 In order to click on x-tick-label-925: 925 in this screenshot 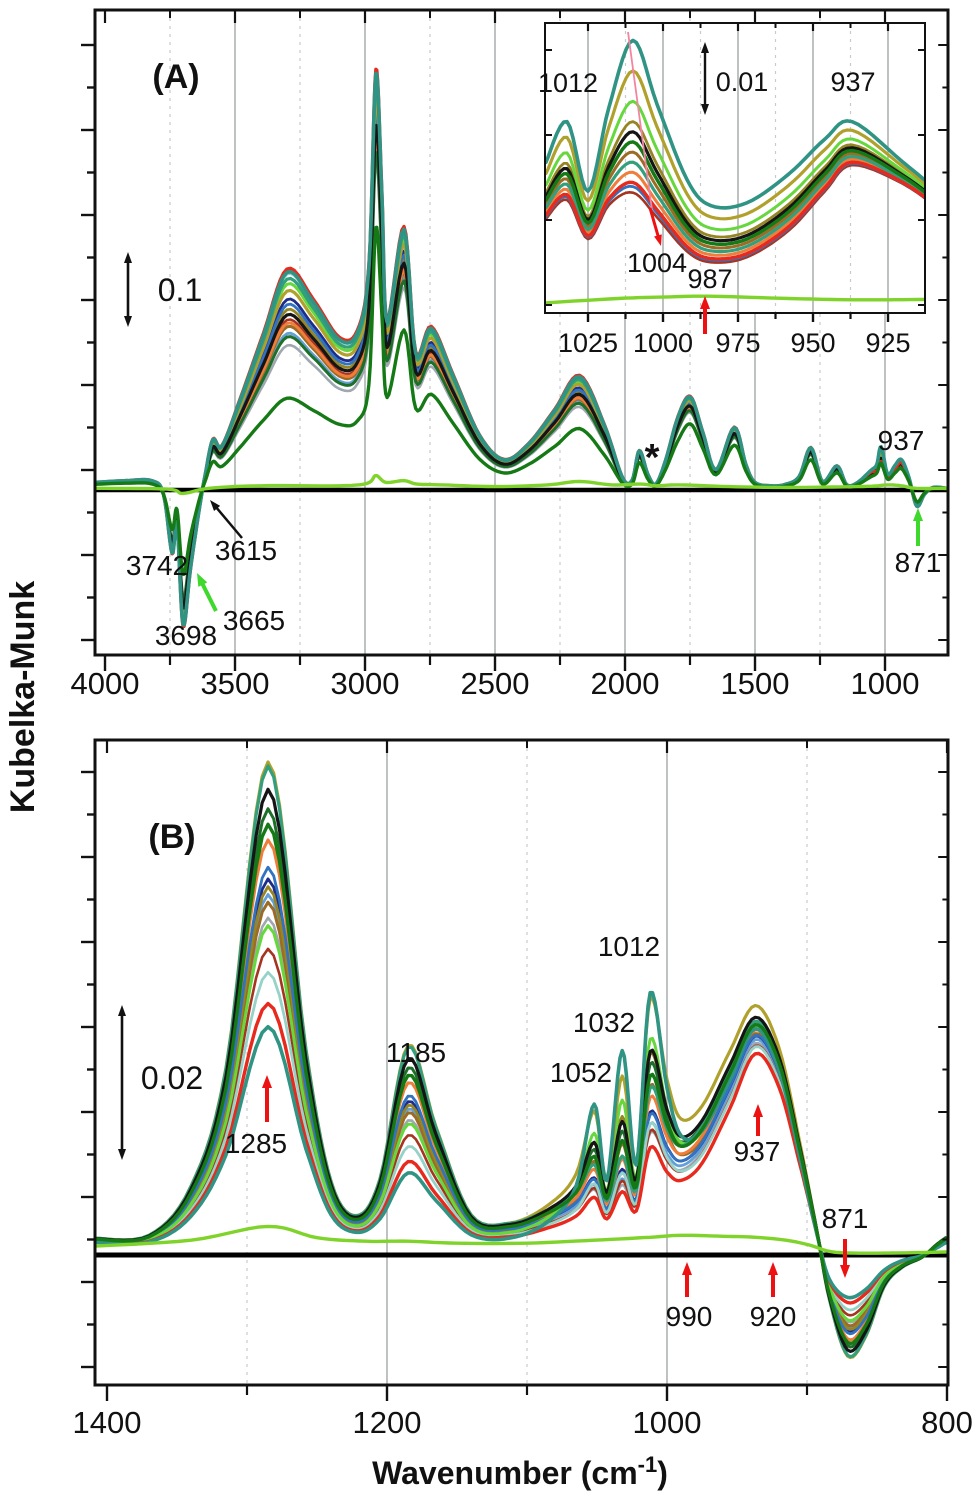, I will do `click(887, 343)`.